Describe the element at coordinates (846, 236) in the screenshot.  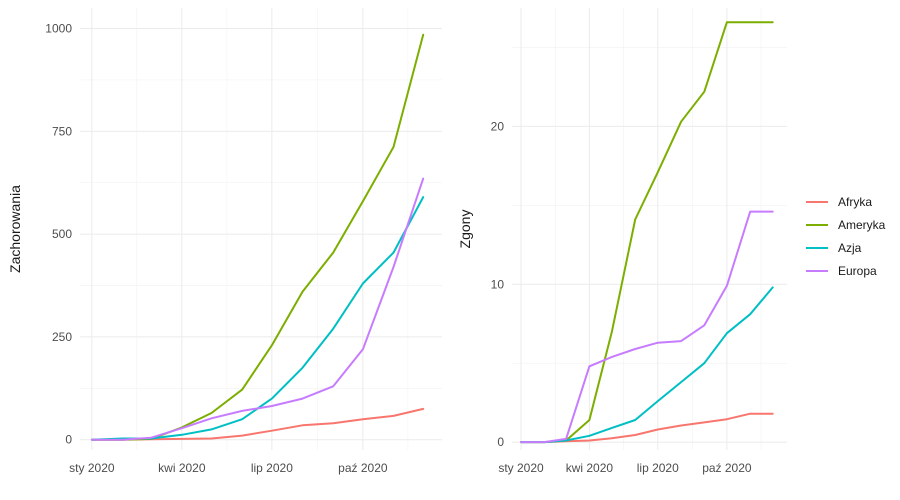
I see `legend: Afryka Ameryka Azja Europa` at that location.